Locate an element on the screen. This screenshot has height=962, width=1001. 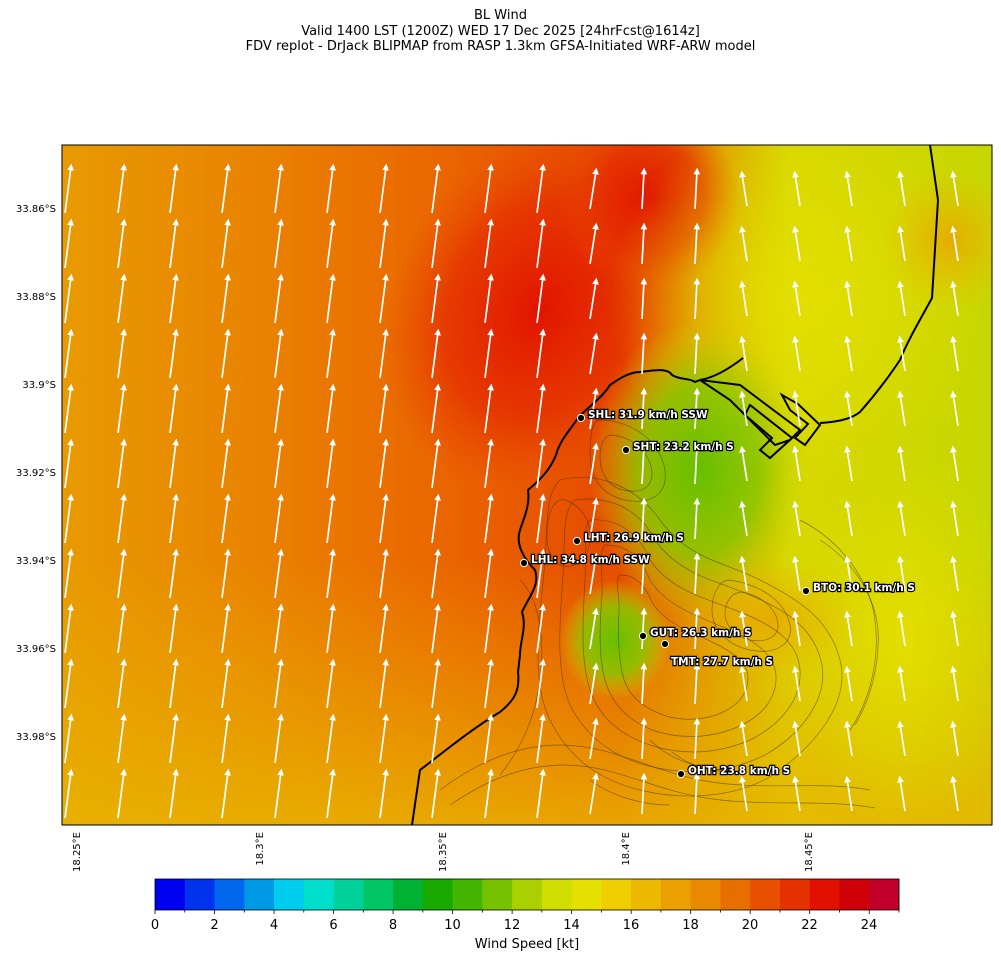
station-lhl: LHL: 34.8 km/h SSW is located at coordinates (585, 560).